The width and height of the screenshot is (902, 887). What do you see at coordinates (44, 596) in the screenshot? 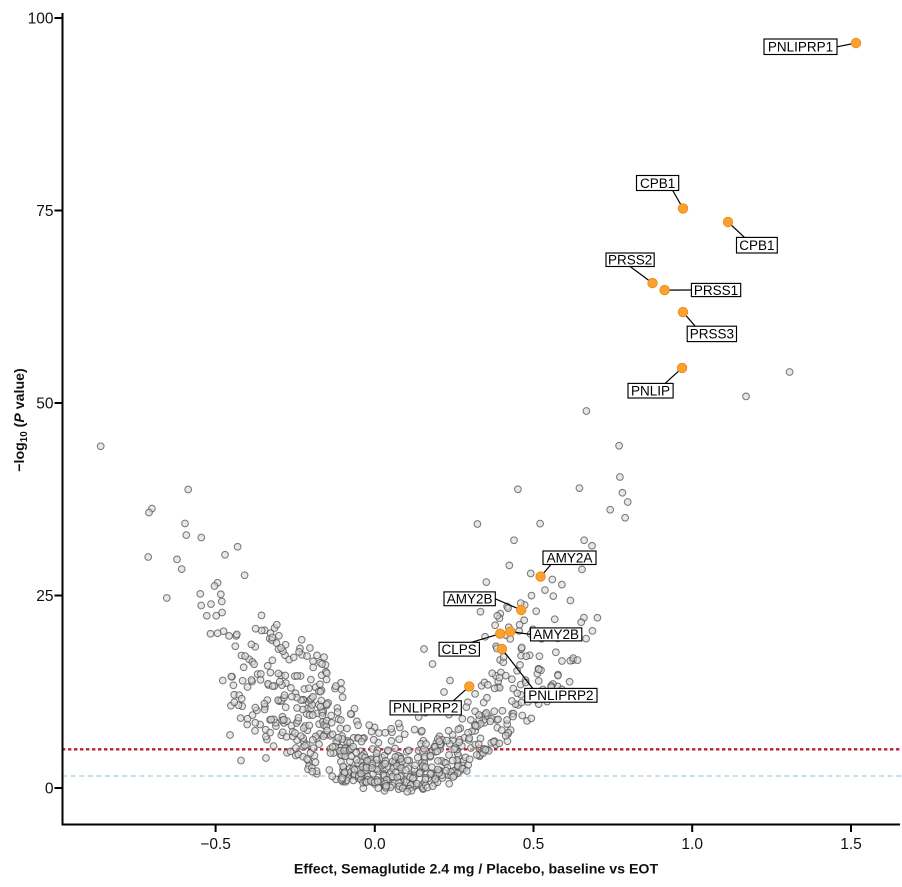
I see `svg-text: 25` at bounding box center [44, 596].